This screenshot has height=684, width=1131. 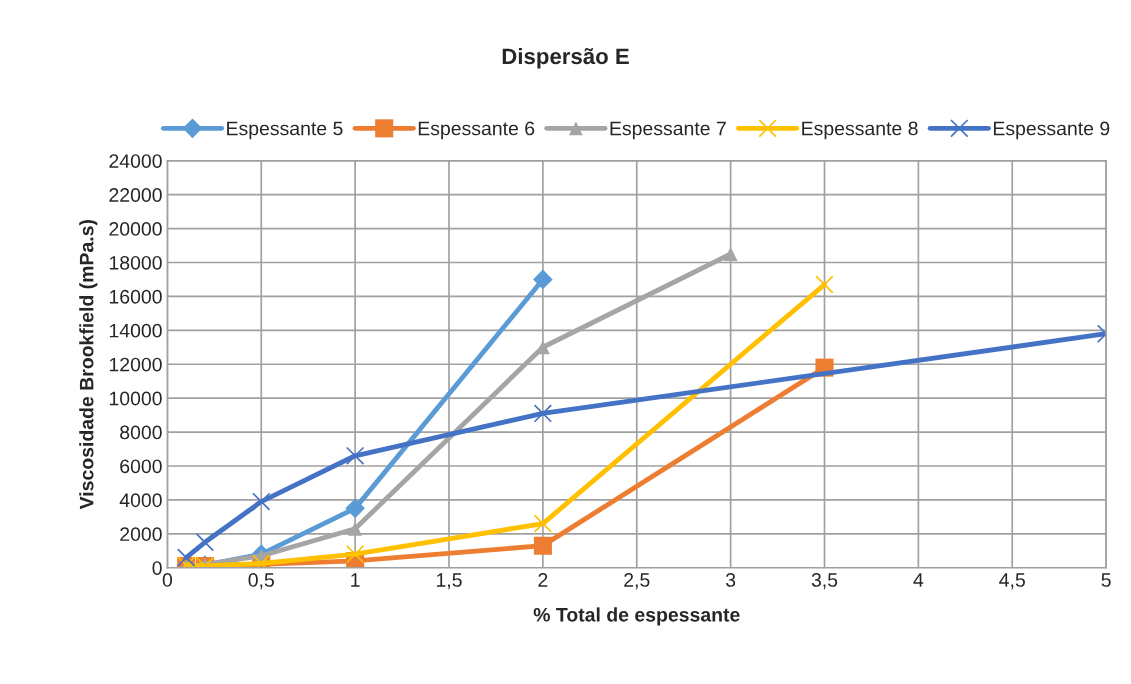 What do you see at coordinates (135, 364) in the screenshot?
I see `y-tick-label: 12000` at bounding box center [135, 364].